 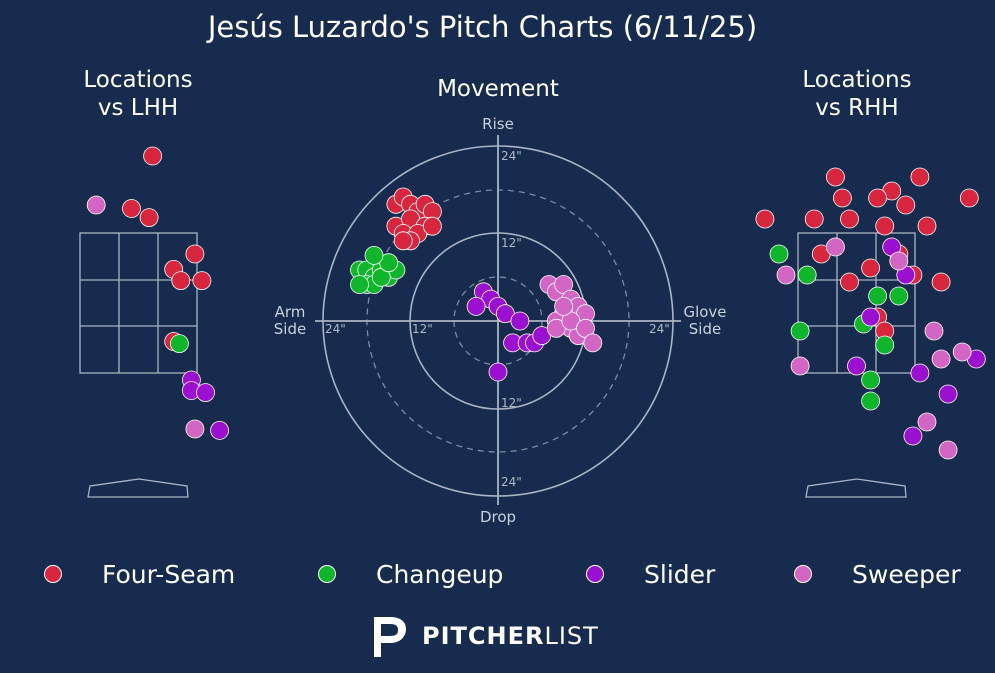 I want to click on rise-label: Rise, so click(x=498, y=124).